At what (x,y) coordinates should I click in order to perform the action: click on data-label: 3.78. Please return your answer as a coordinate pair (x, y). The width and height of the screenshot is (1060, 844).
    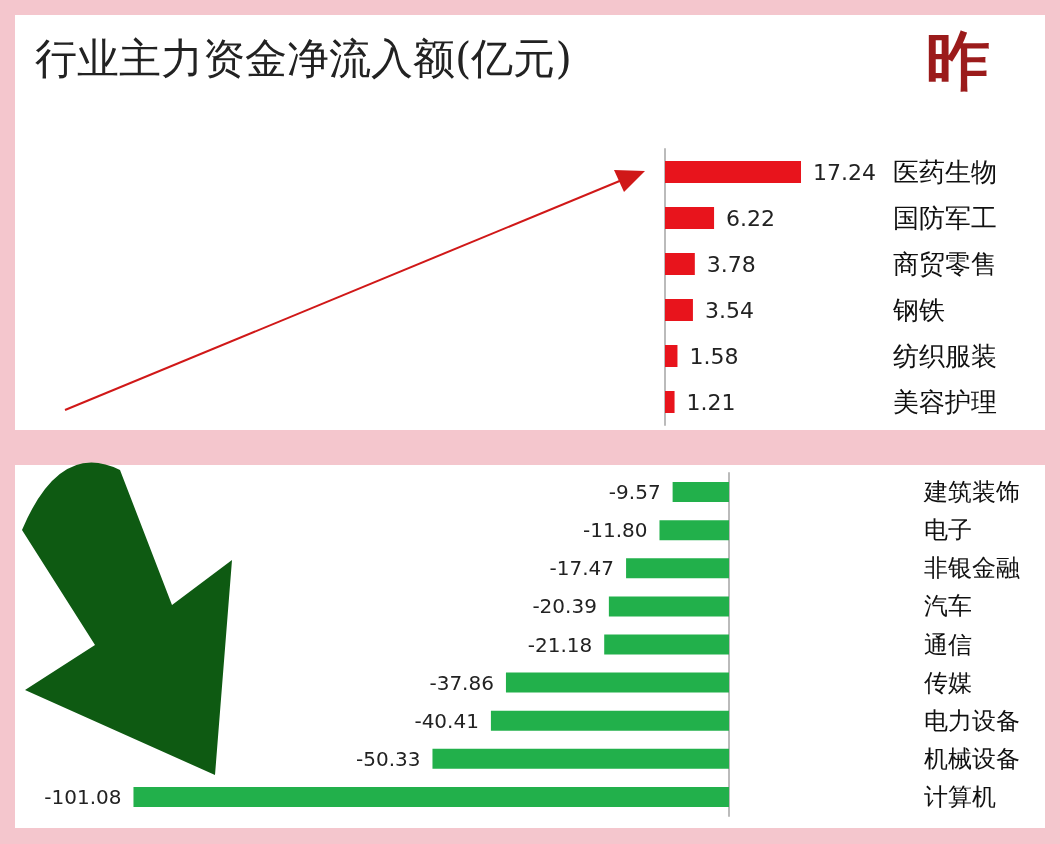
    Looking at the image, I should click on (731, 264).